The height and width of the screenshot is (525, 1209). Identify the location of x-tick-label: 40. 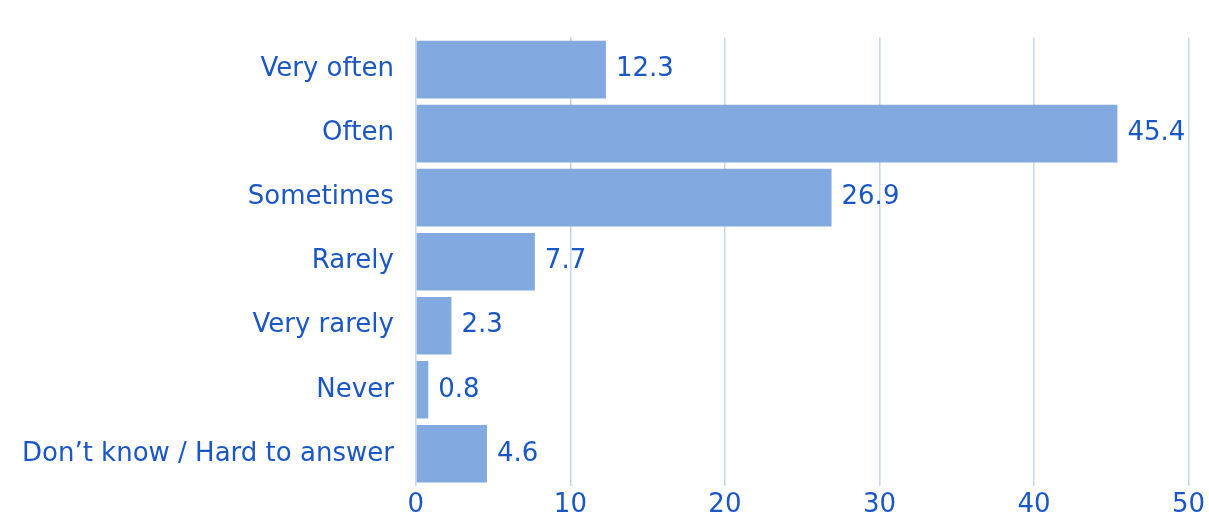
(1034, 503).